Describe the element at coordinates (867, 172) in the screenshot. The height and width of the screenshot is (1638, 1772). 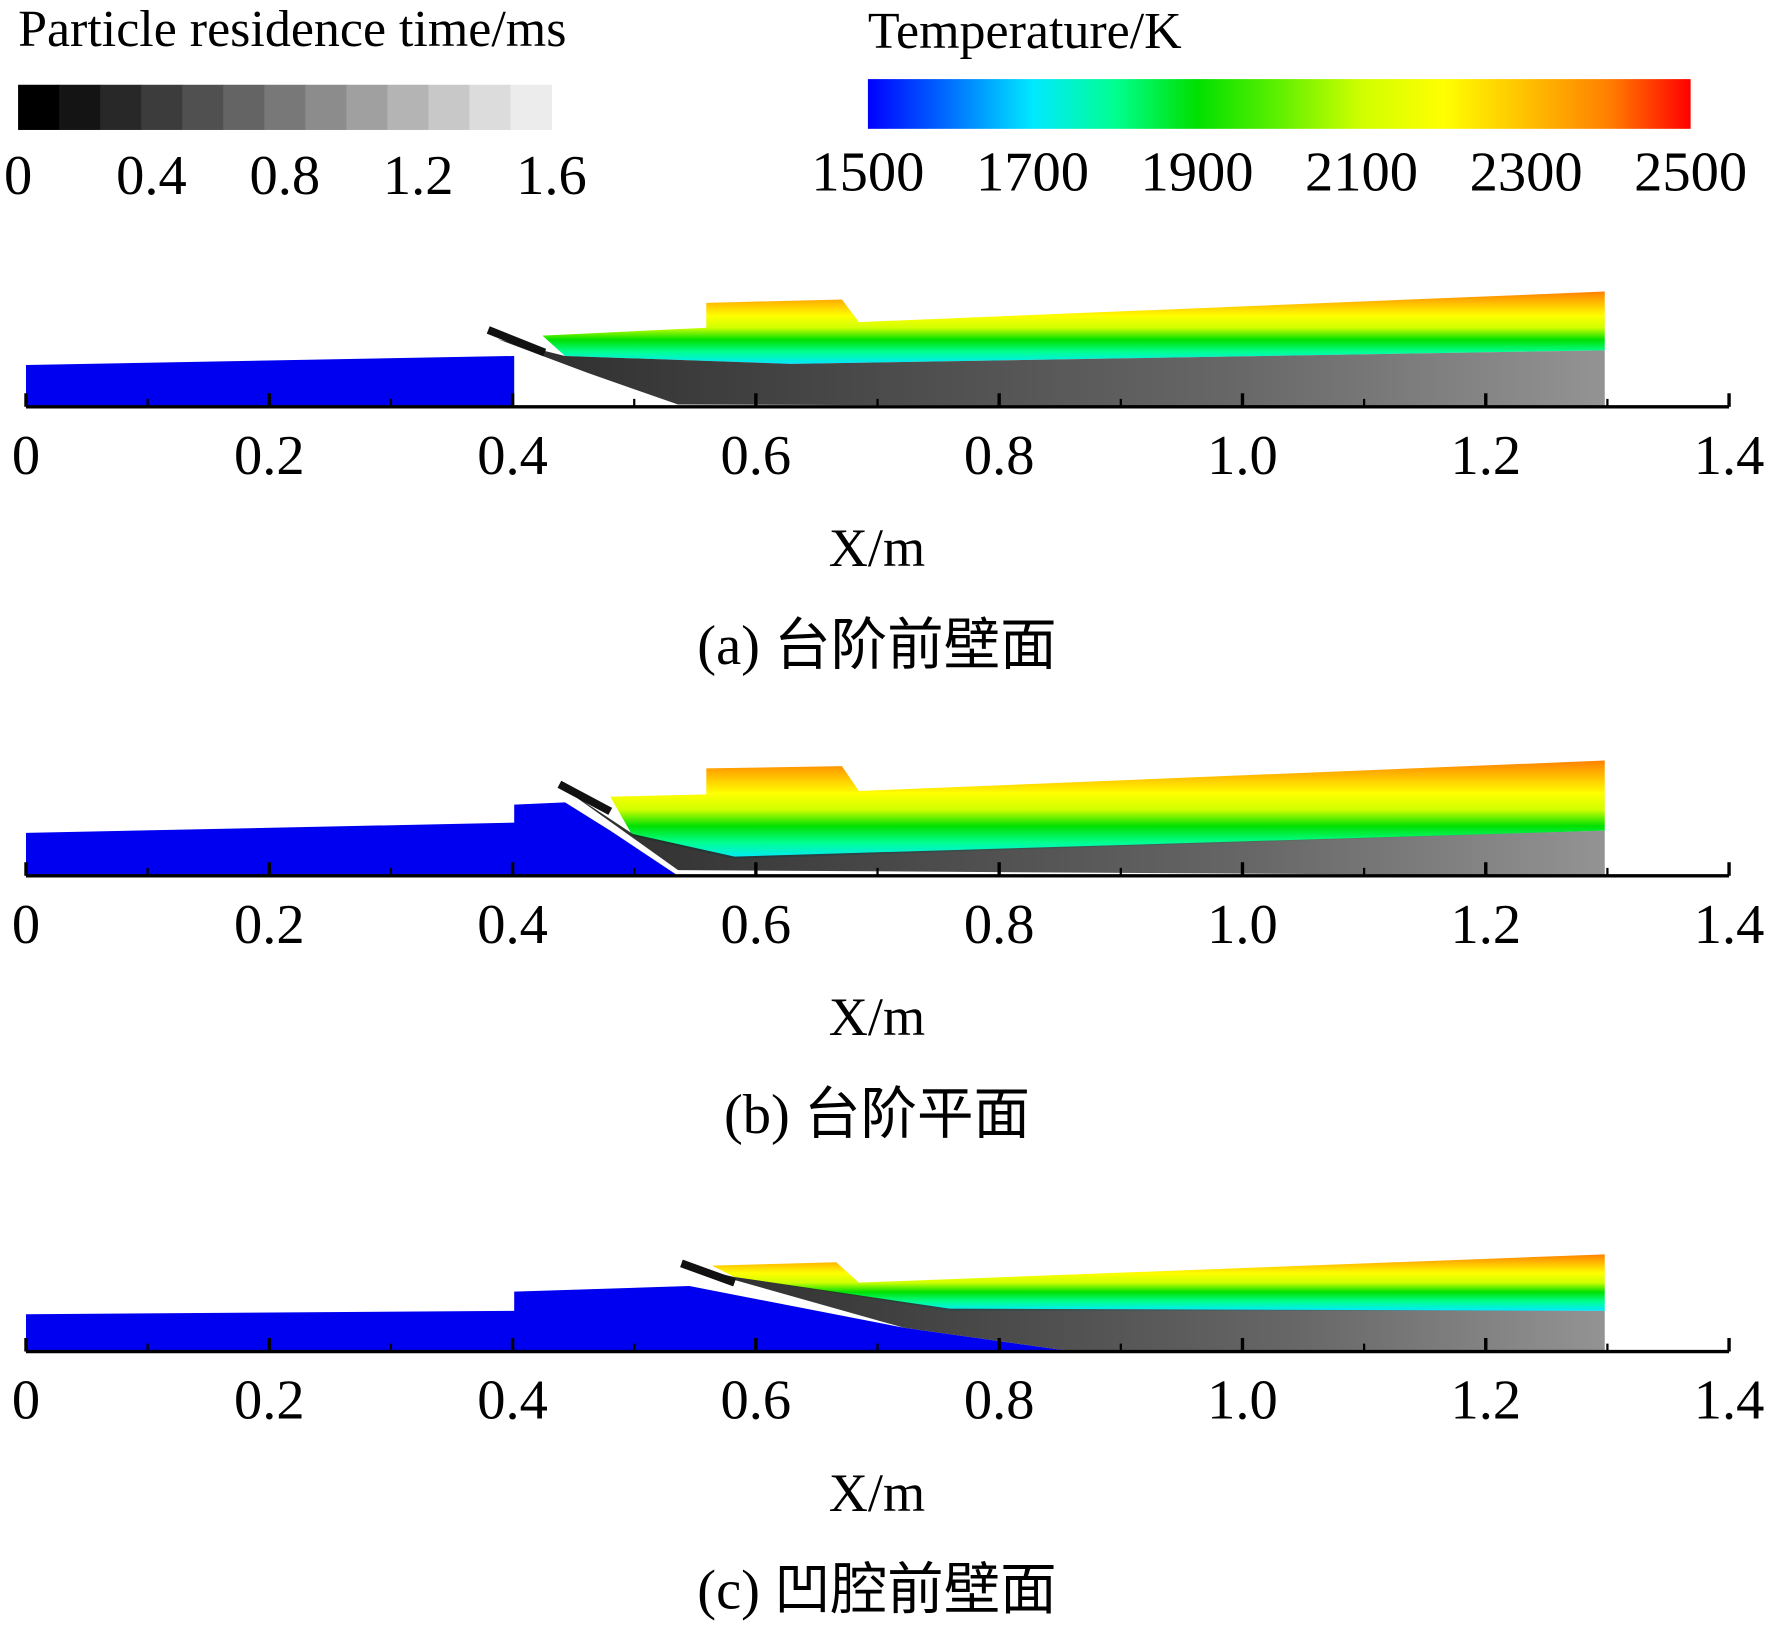
I see `colorbar-tick-label: 1500` at that location.